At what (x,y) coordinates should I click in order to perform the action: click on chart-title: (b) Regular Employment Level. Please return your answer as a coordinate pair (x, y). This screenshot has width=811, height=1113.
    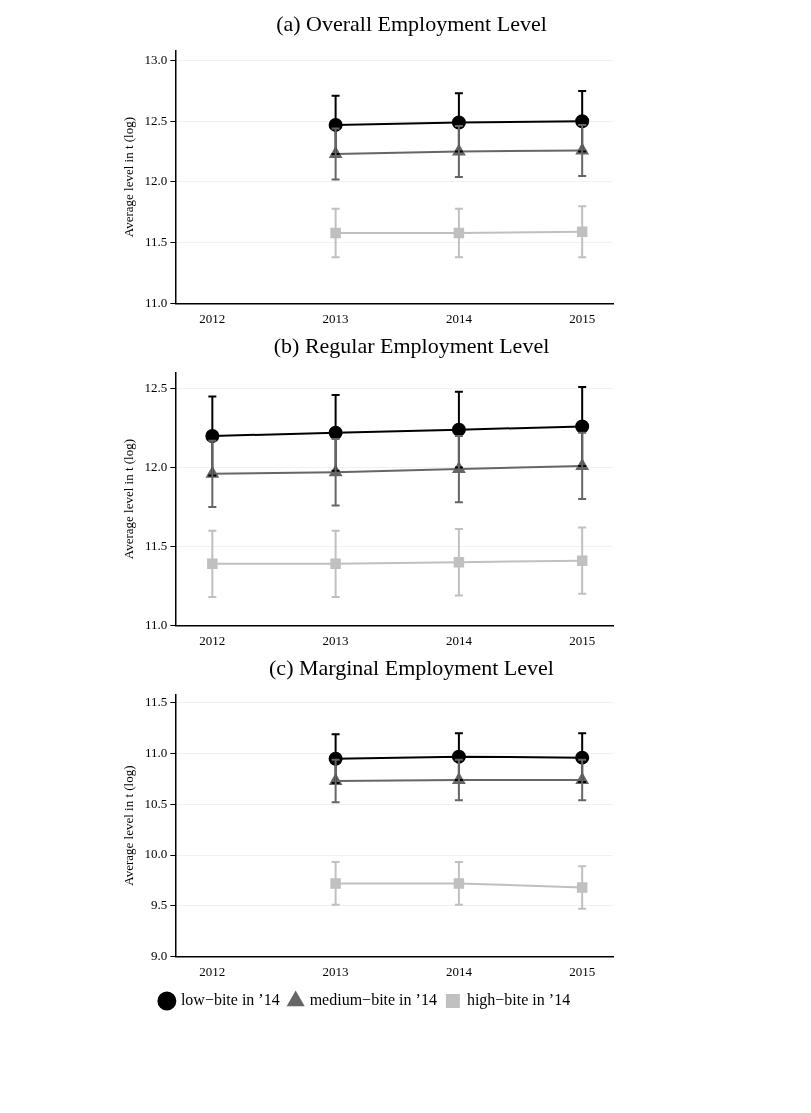
    Looking at the image, I should click on (411, 346).